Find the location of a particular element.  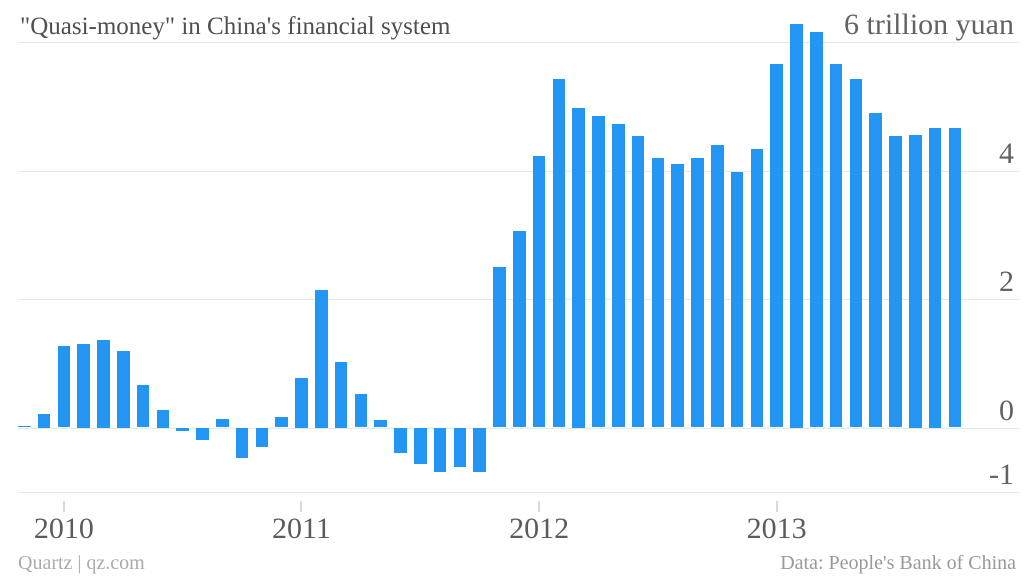

bar-dec-2010 is located at coordinates (281, 422).